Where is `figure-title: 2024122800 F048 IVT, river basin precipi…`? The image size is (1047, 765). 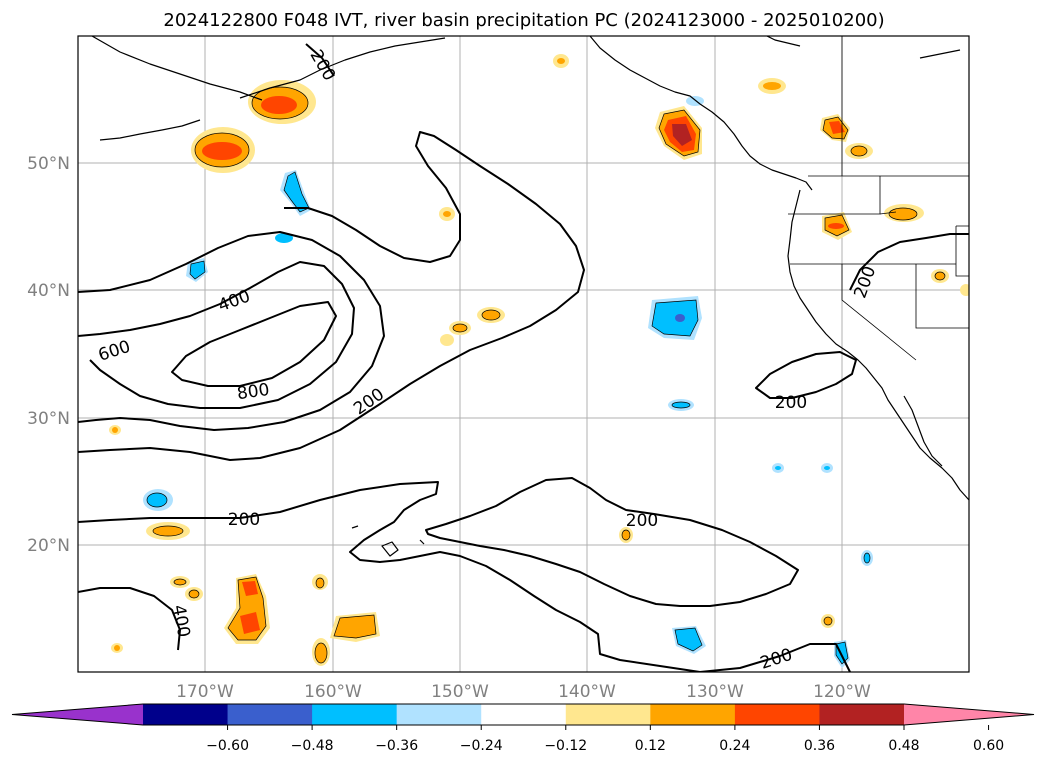
figure-title: 2024122800 F048 IVT, river basin precipi… is located at coordinates (523, 20).